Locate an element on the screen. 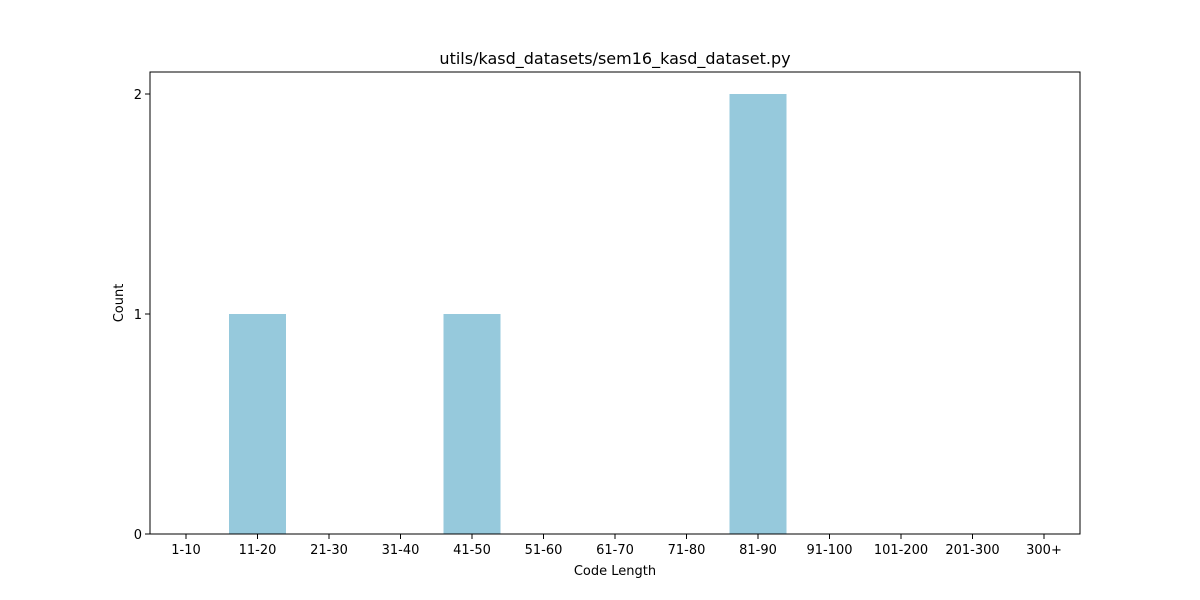 This screenshot has height=600, width=1200. x-tick-label: 21-30 is located at coordinates (329, 550).